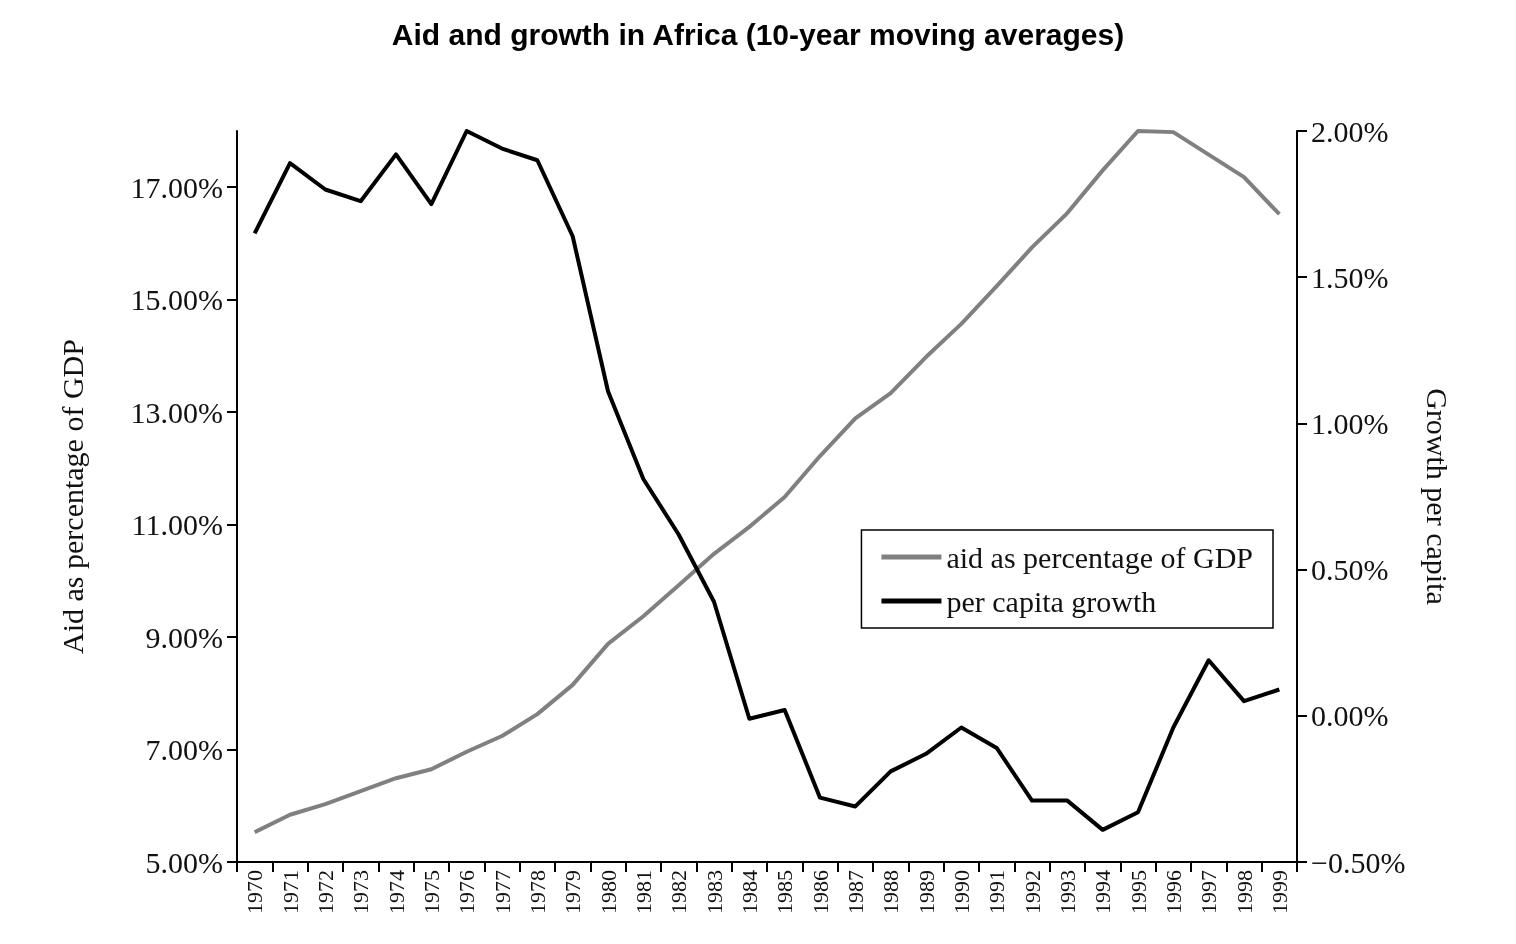 This screenshot has width=1516, height=944. I want to click on x-tick-label: 1983, so click(714, 892).